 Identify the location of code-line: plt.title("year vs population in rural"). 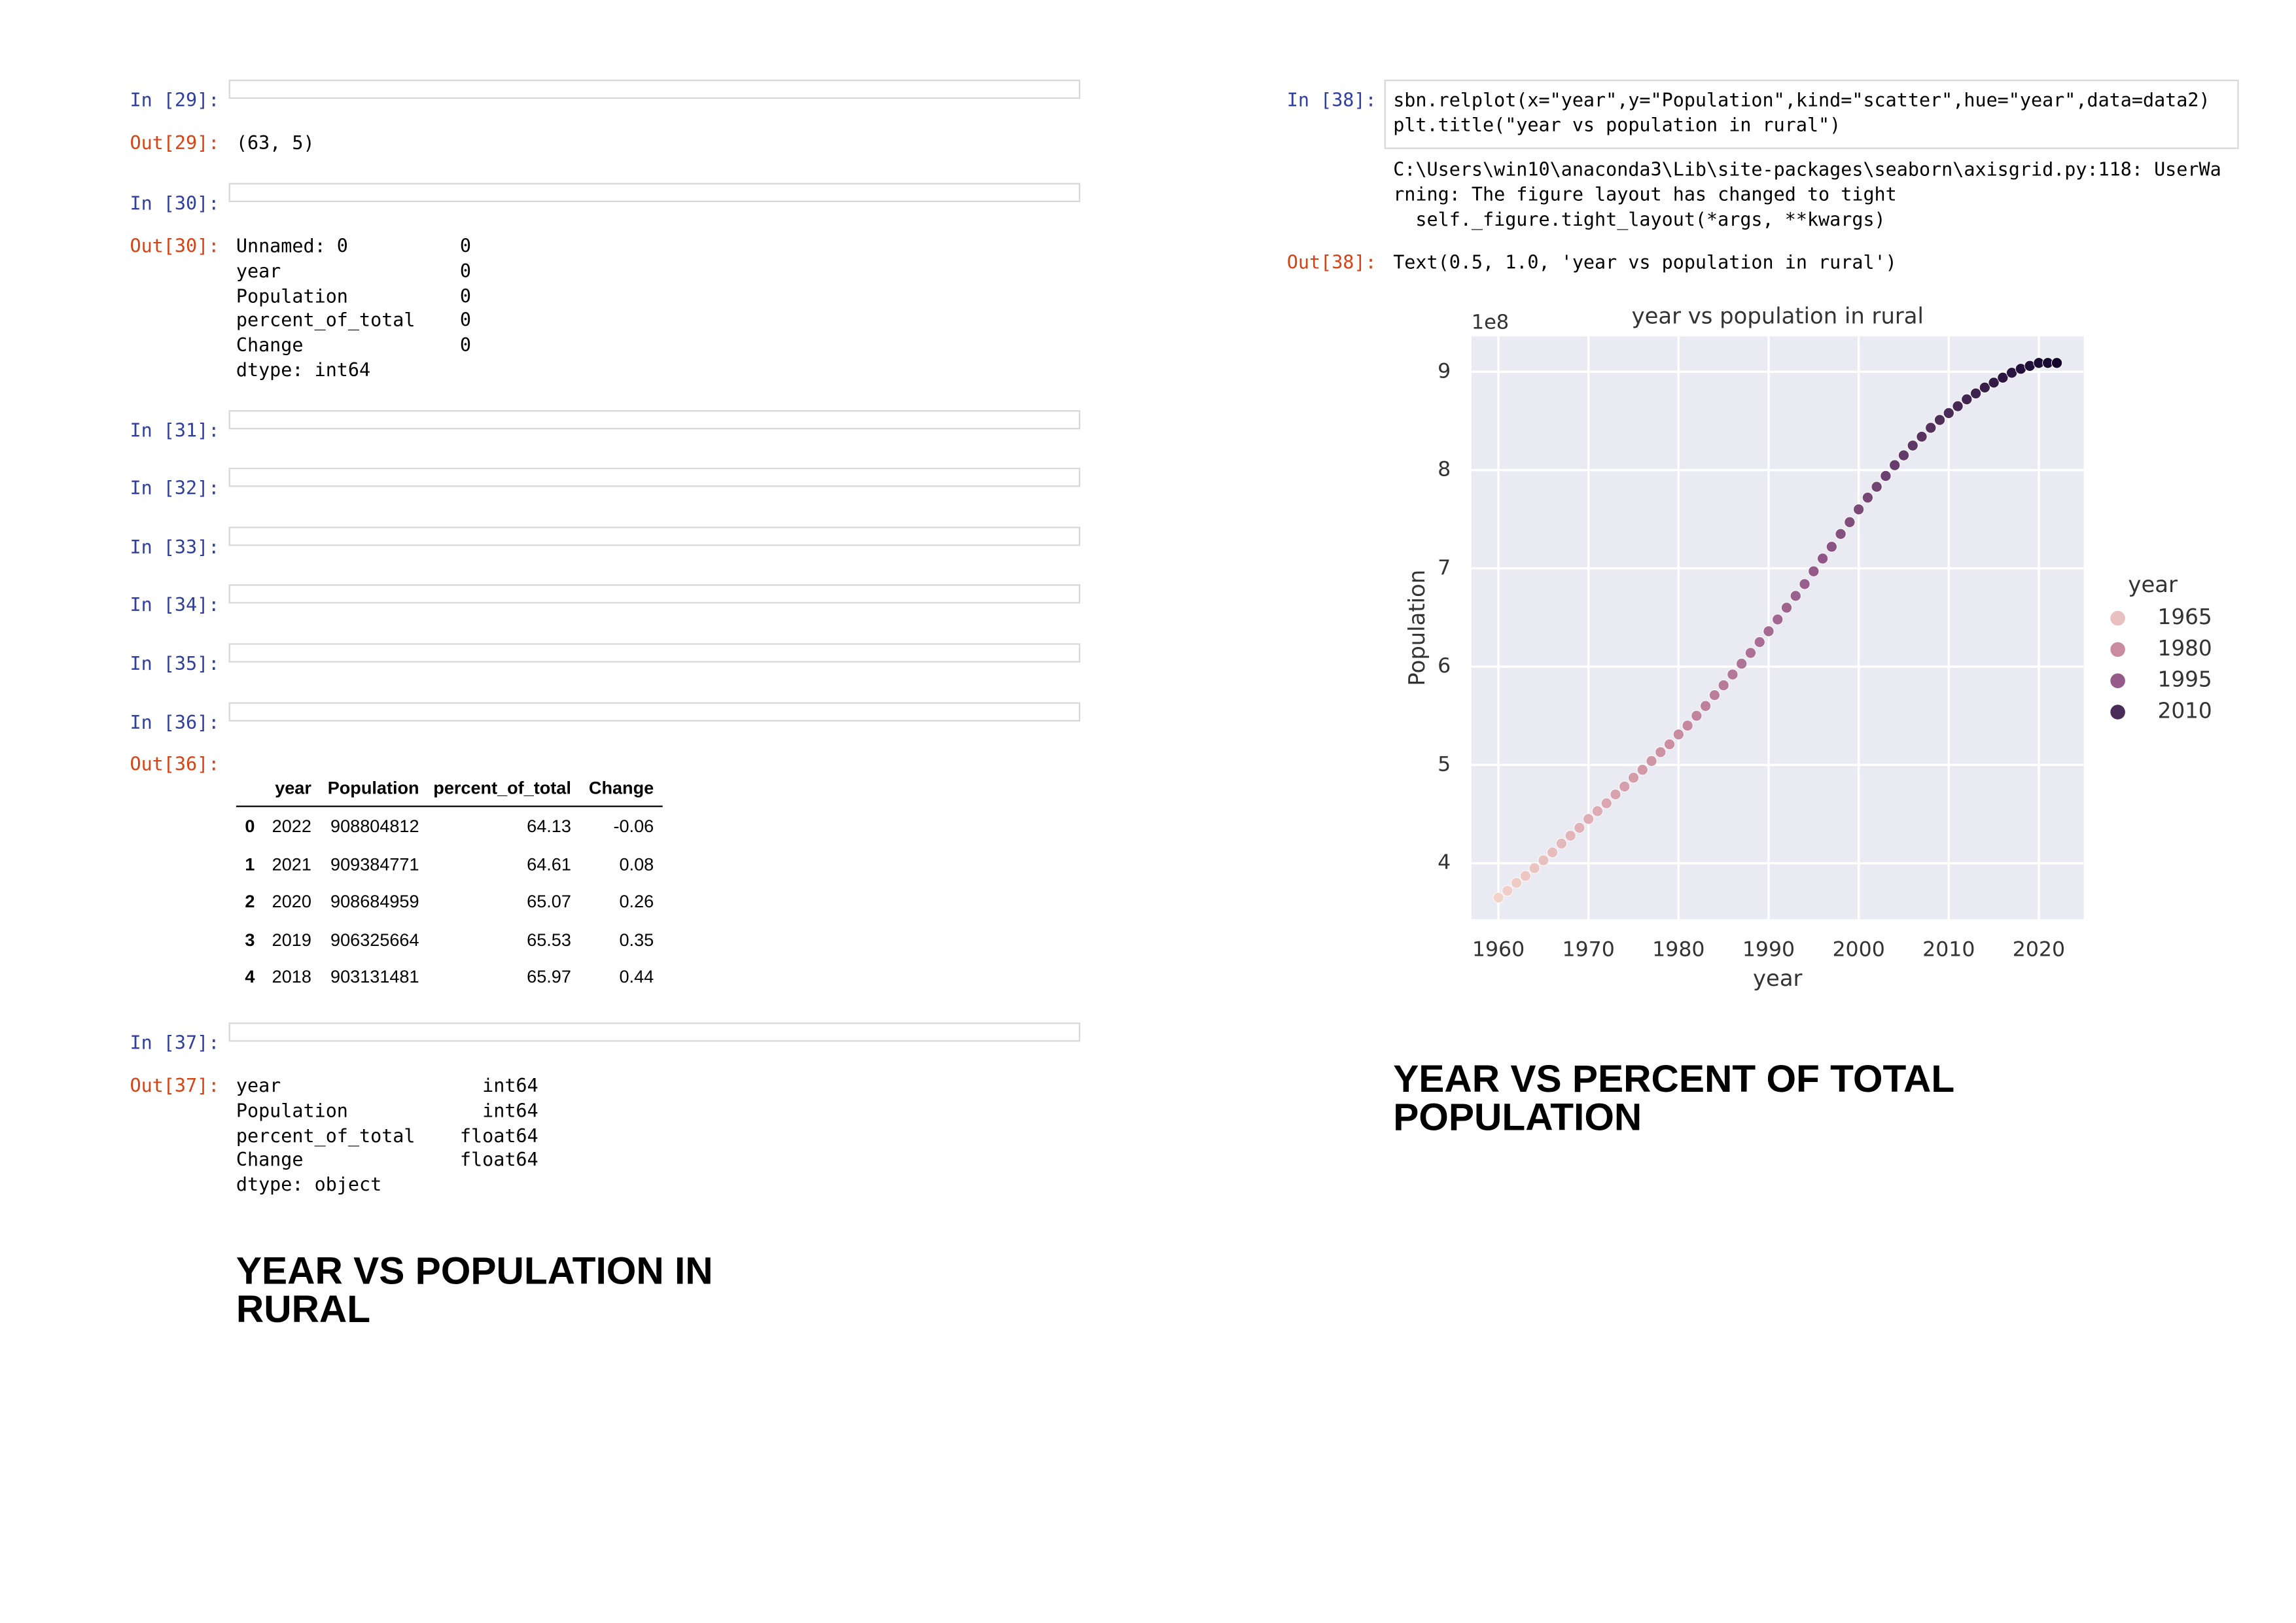
(1617, 125).